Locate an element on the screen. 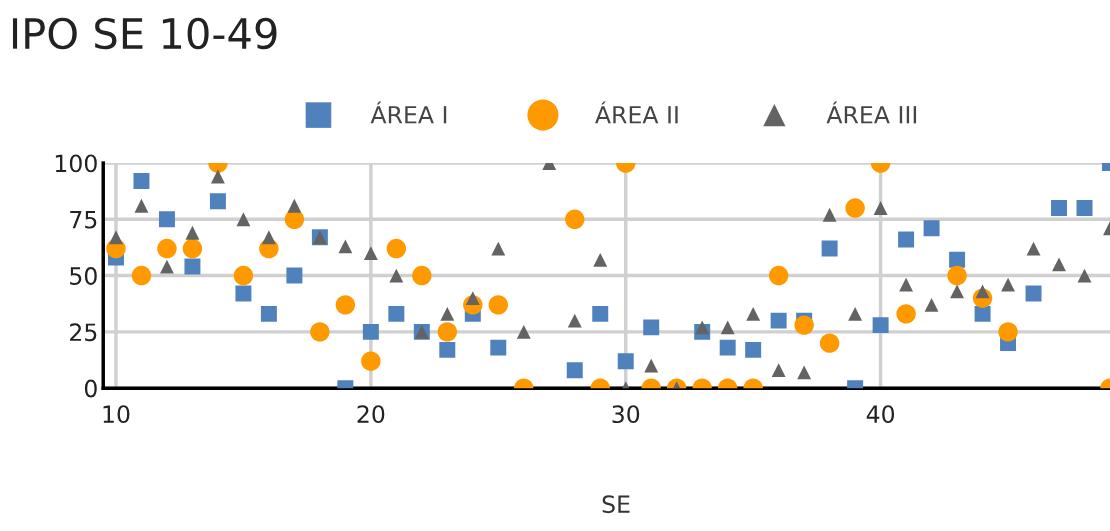 The height and width of the screenshot is (531, 1110). chart-title: IPO SE 10-49 is located at coordinates (144, 33).